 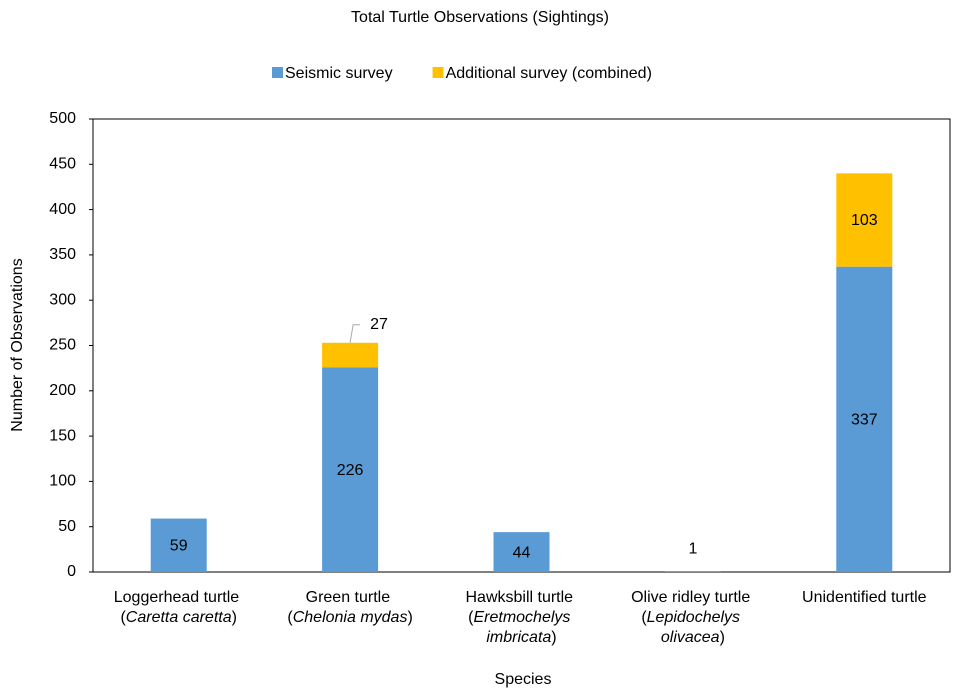 What do you see at coordinates (339, 73) in the screenshot?
I see `legend-label: Seismic survey` at bounding box center [339, 73].